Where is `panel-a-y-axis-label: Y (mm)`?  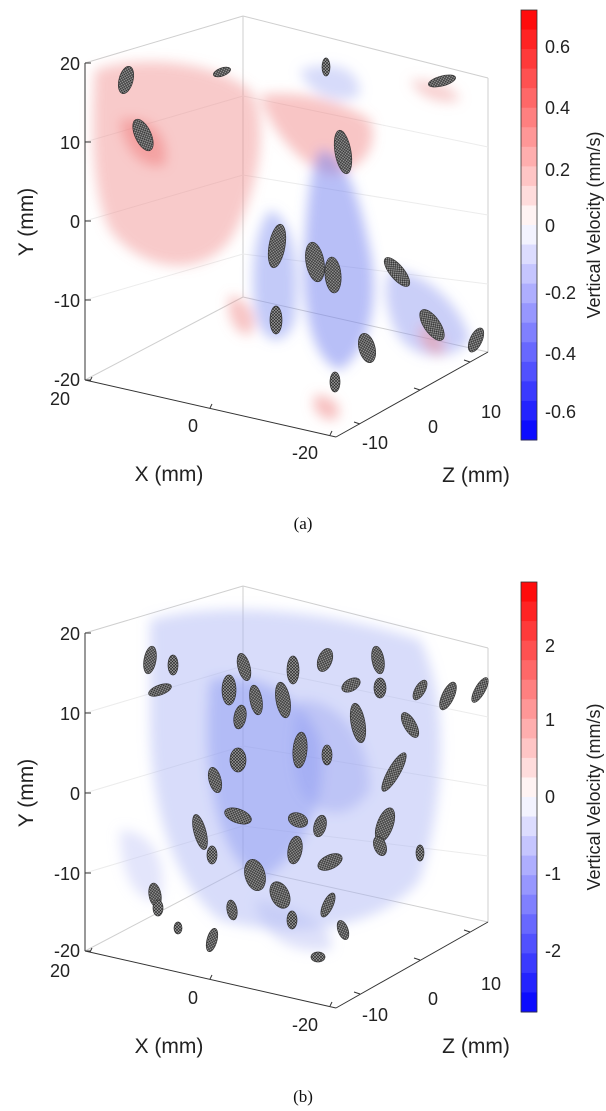 panel-a-y-axis-label: Y (mm) is located at coordinates (26, 222).